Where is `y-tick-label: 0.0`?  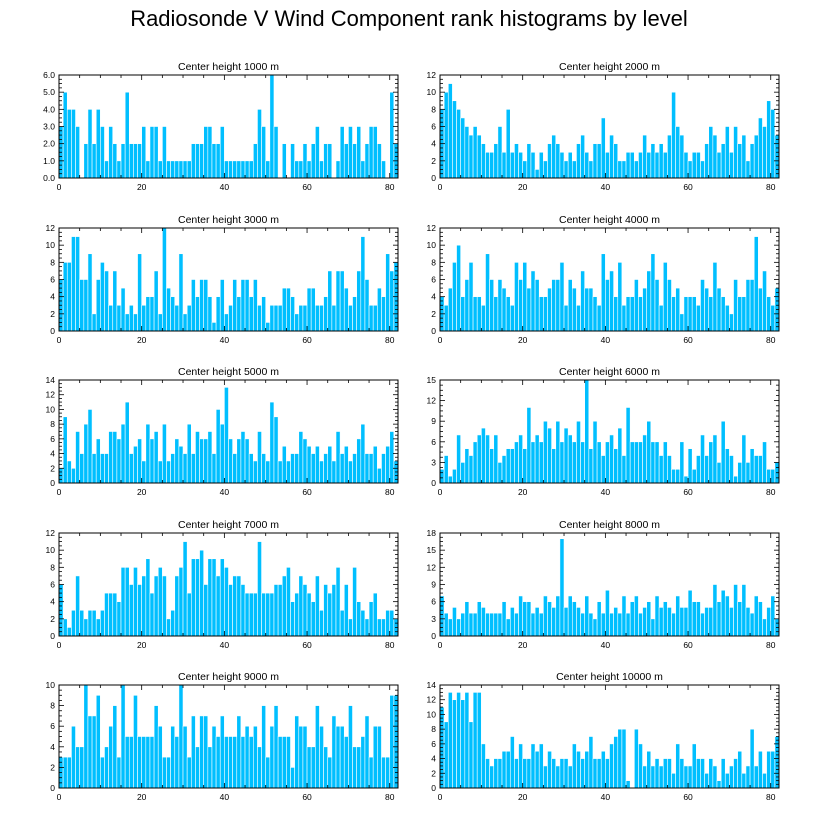 y-tick-label: 0.0 is located at coordinates (49, 178).